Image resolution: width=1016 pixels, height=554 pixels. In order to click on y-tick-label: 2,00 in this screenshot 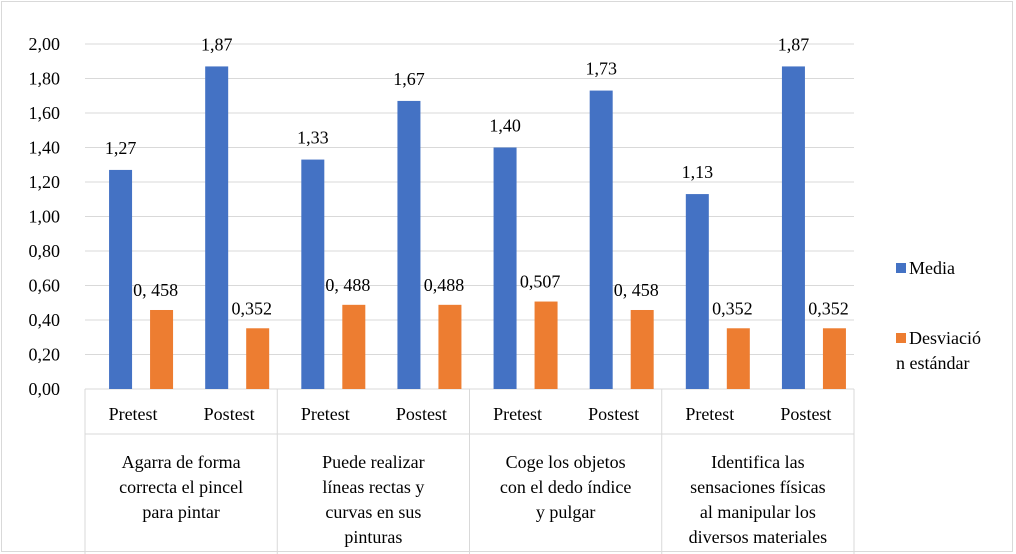, I will do `click(45, 44)`.